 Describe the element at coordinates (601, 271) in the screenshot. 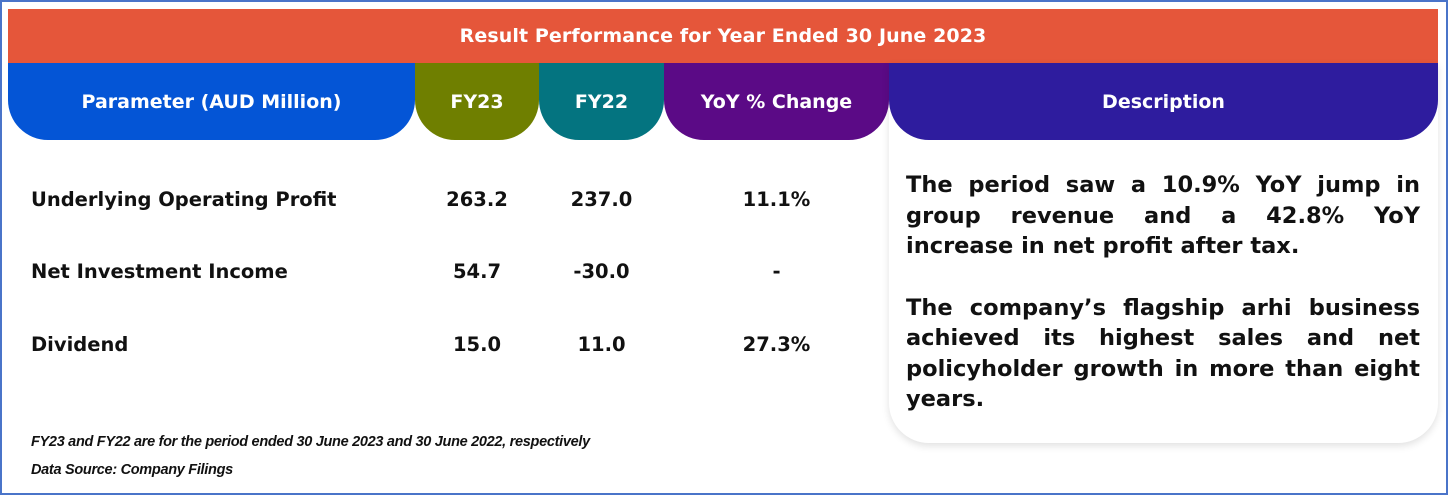

I see `fy22-value: -30.0` at that location.